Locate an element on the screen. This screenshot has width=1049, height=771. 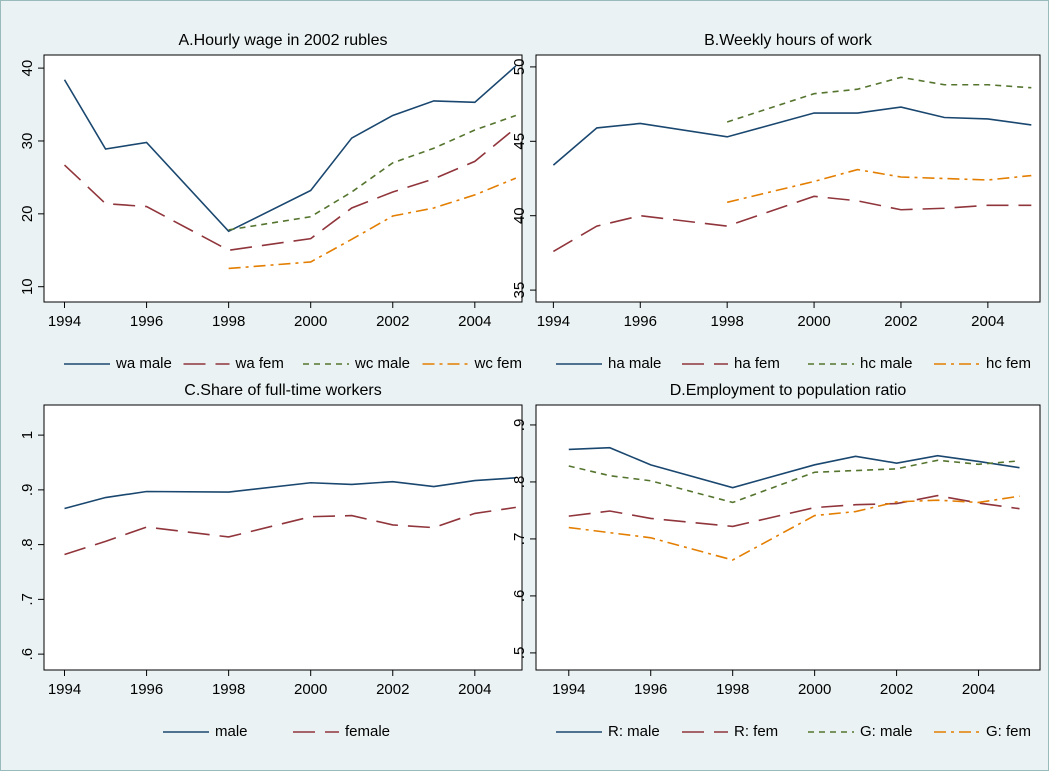
y-tick-label: 50 is located at coordinates (519, 67).